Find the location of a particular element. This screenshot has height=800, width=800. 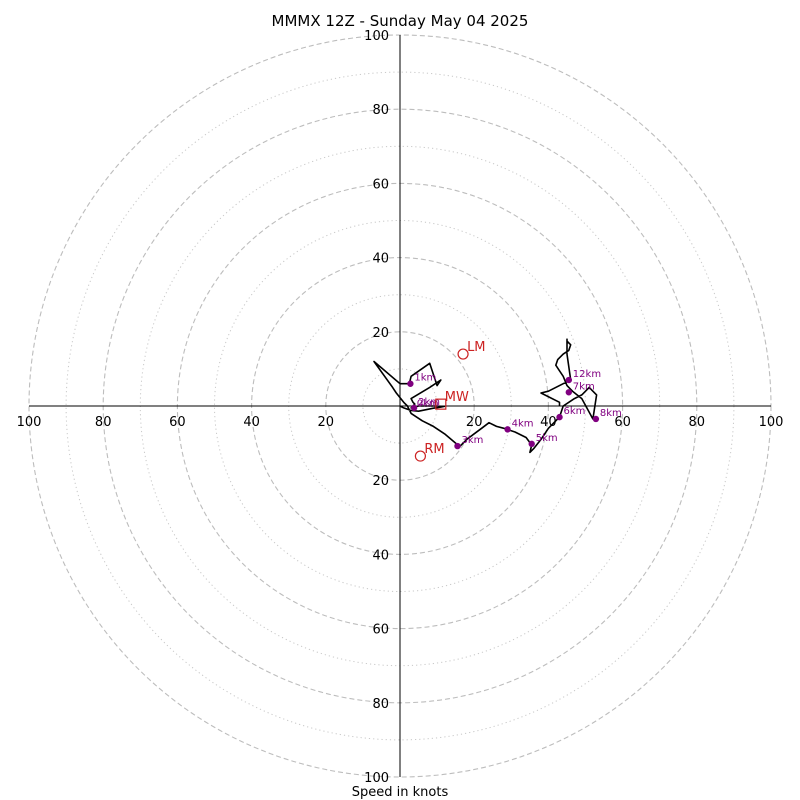

height-marker-8km is located at coordinates (596, 419).